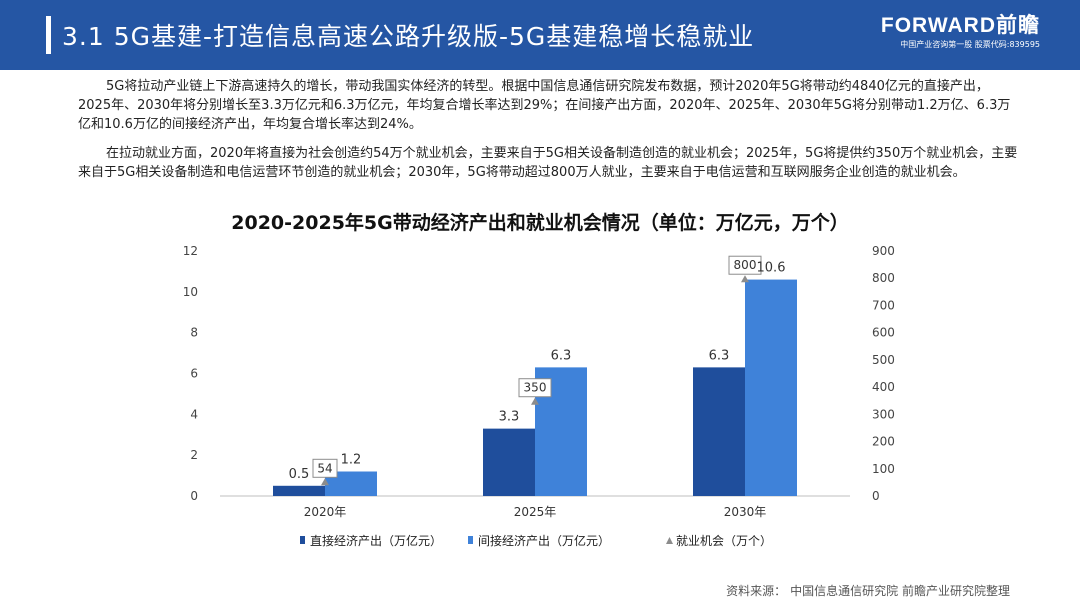 Image resolution: width=1080 pixels, height=614 pixels. What do you see at coordinates (194, 414) in the screenshot?
I see `y-left-tick-label: 4` at bounding box center [194, 414].